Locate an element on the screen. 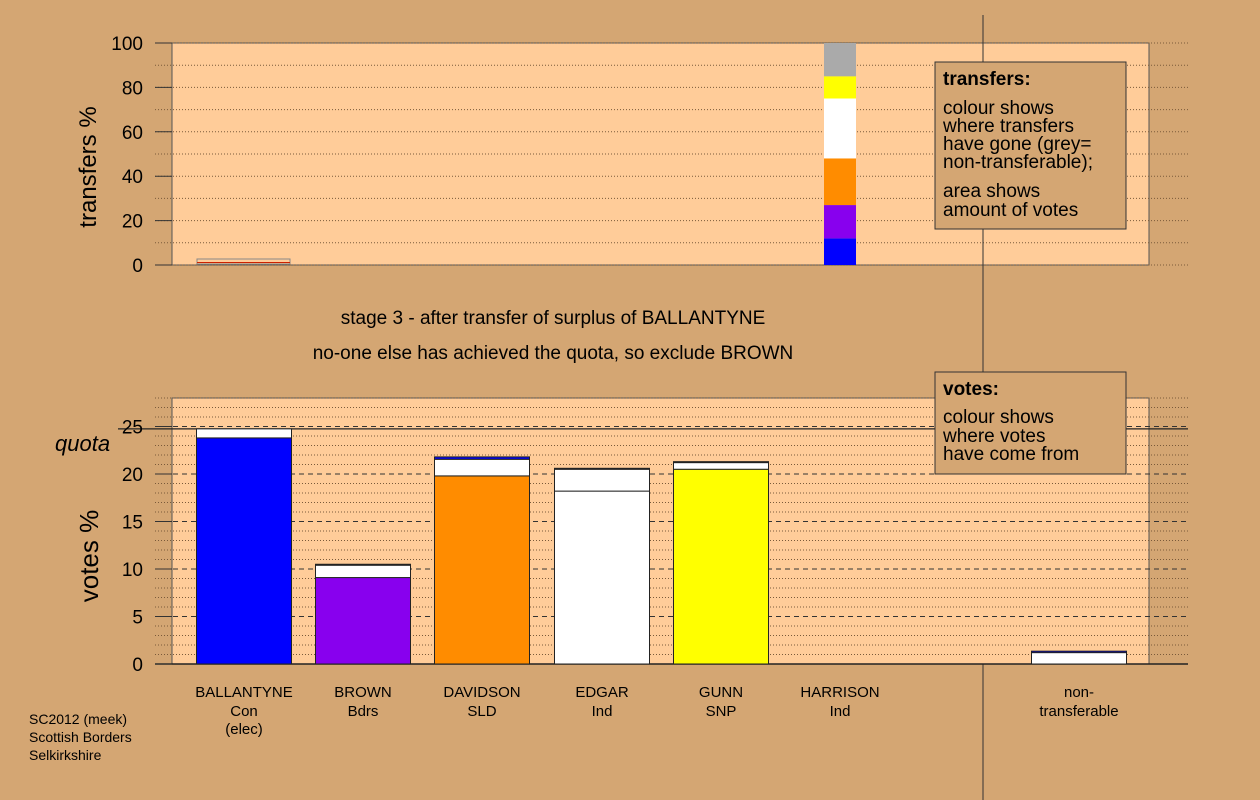  votes-legend-line: where votes is located at coordinates (993, 436).